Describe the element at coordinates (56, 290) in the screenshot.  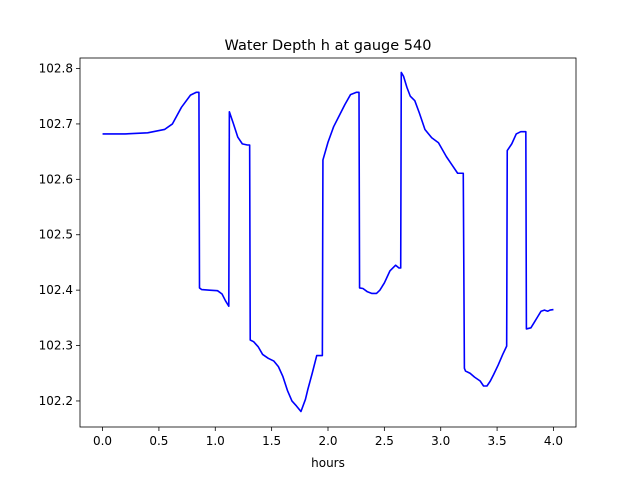
I see `y-tick-label: 102.4` at that location.